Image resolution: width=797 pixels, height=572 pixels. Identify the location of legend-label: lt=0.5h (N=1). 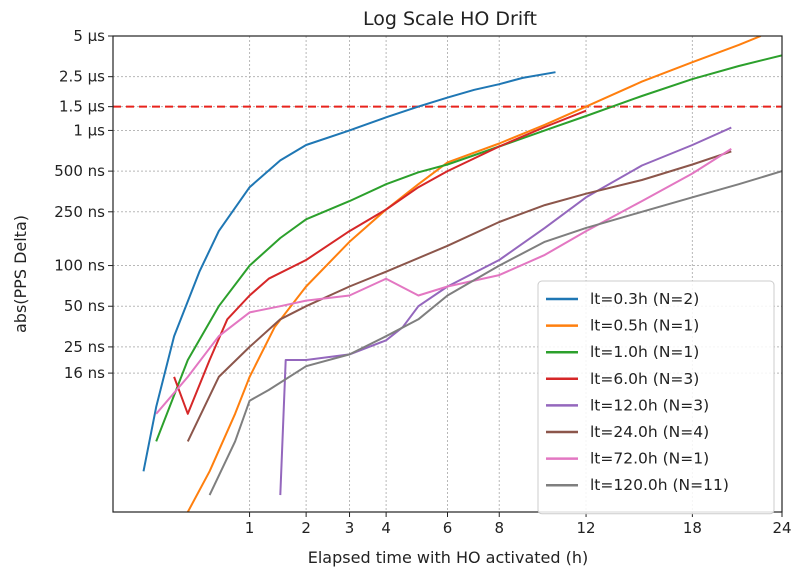
(644, 326).